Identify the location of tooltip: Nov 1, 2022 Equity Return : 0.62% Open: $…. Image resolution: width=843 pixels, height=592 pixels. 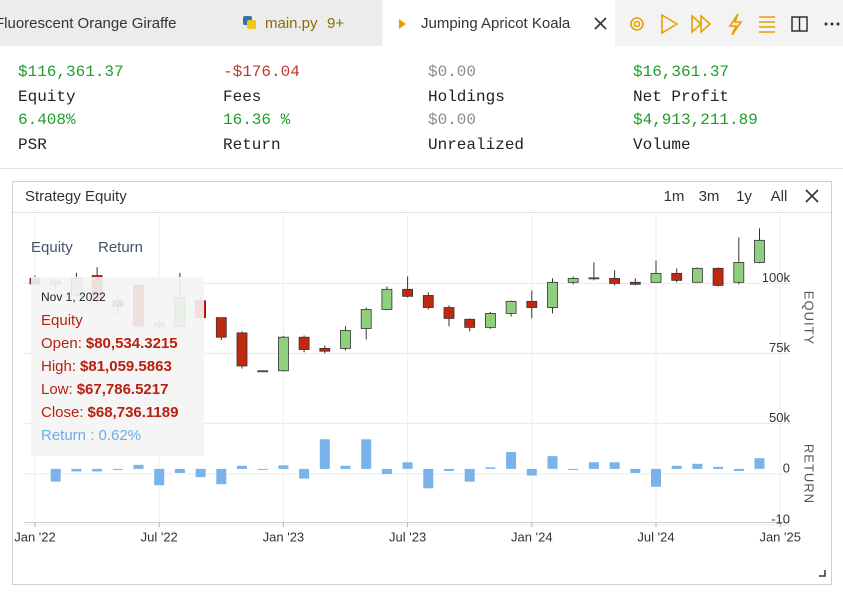
(117, 366).